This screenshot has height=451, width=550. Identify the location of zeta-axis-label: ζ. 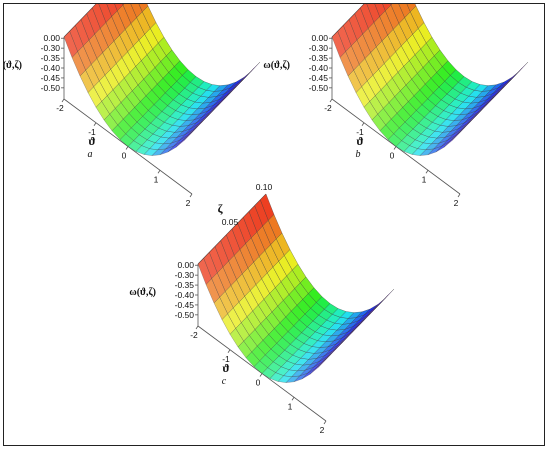
(221, 209).